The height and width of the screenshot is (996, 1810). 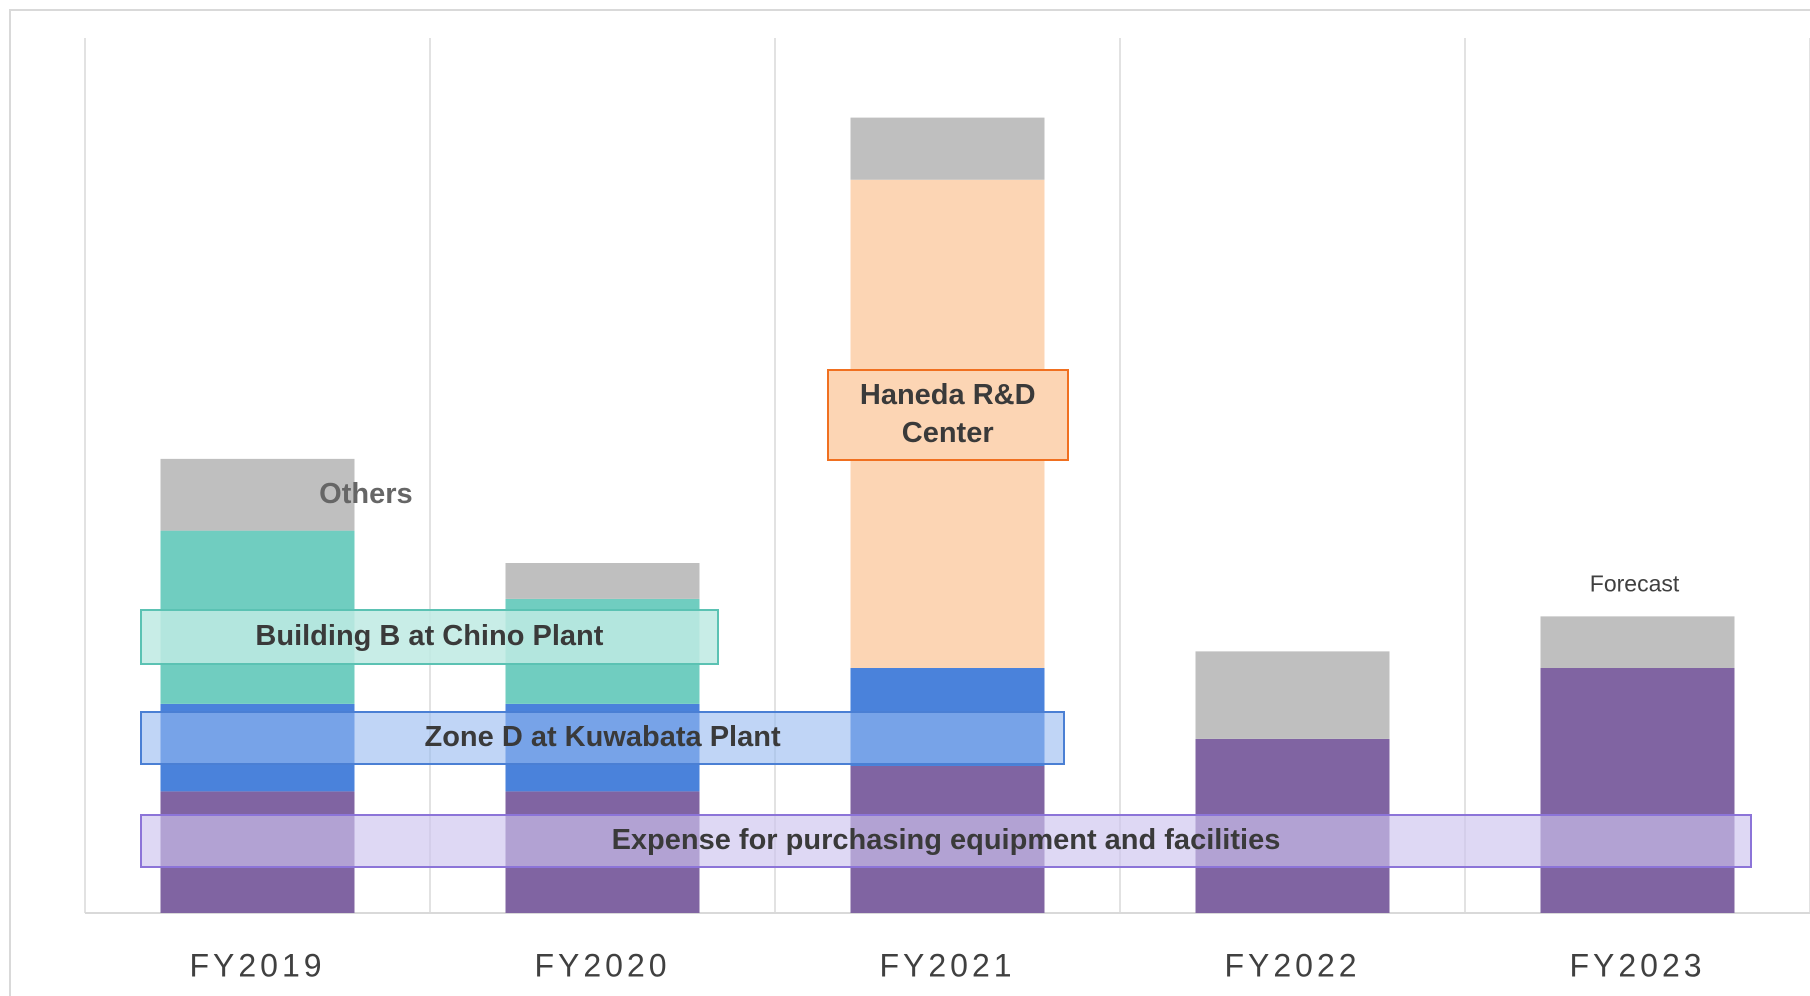 I want to click on x-tick-label: FY2020, so click(x=602, y=965).